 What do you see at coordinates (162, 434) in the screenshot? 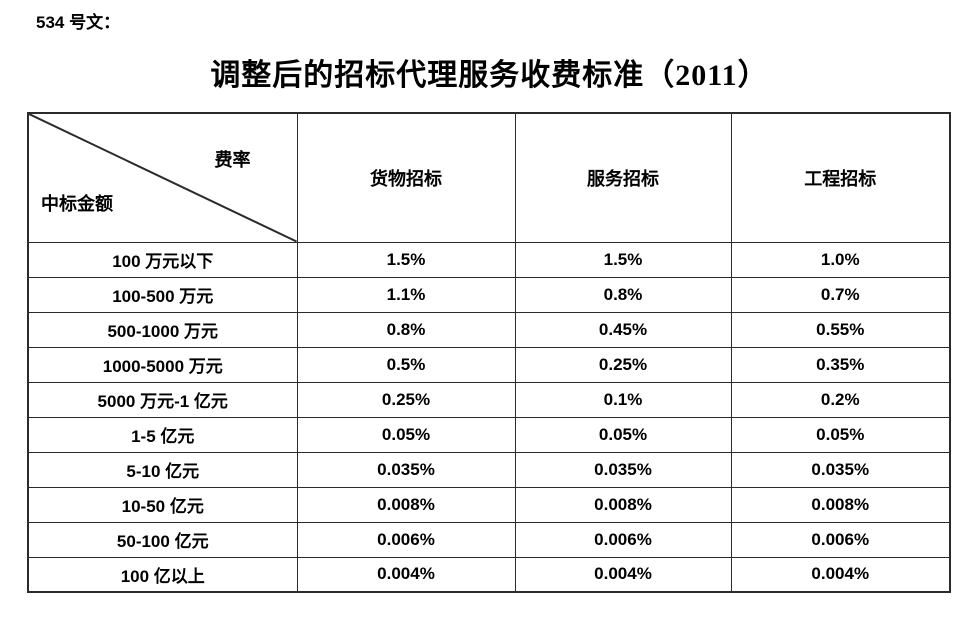
I see `row-amount-label: 1-5 亿元` at bounding box center [162, 434].